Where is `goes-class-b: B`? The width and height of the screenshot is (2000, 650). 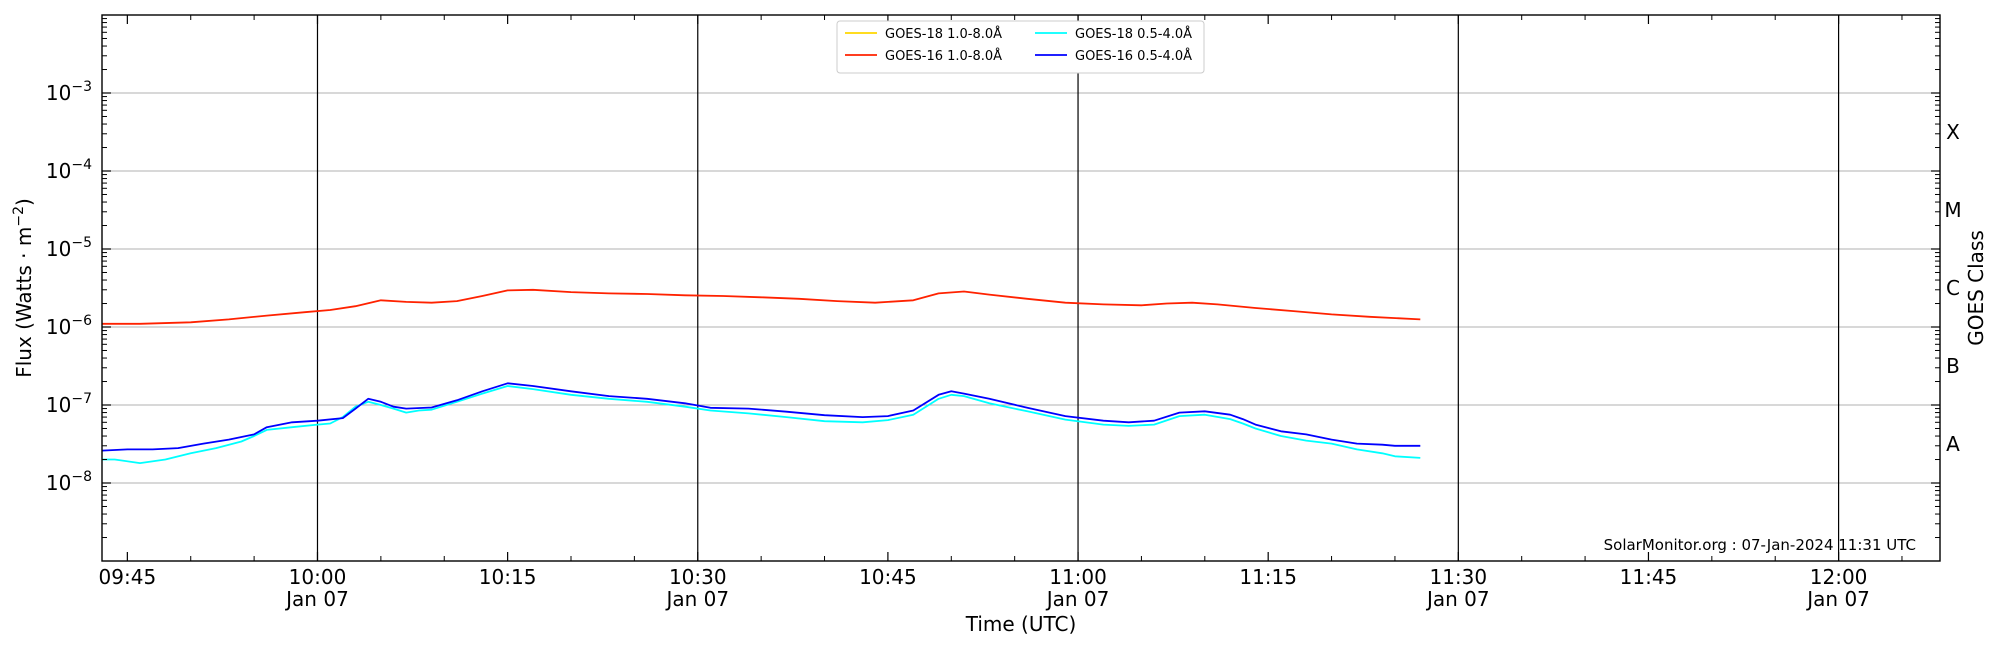 goes-class-b: B is located at coordinates (1953, 366).